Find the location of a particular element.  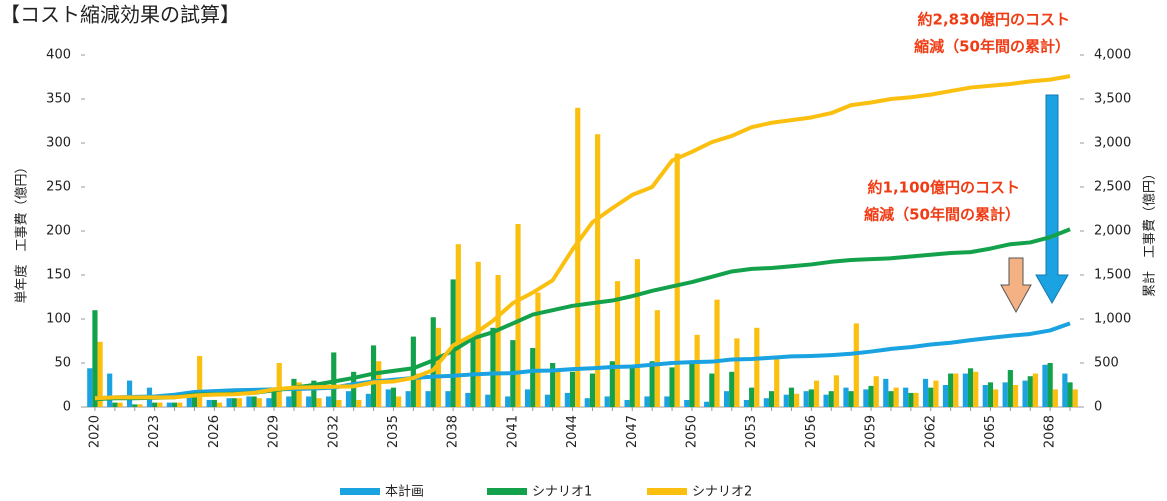

y2-tick-label: 2,000 is located at coordinates (1112, 231).